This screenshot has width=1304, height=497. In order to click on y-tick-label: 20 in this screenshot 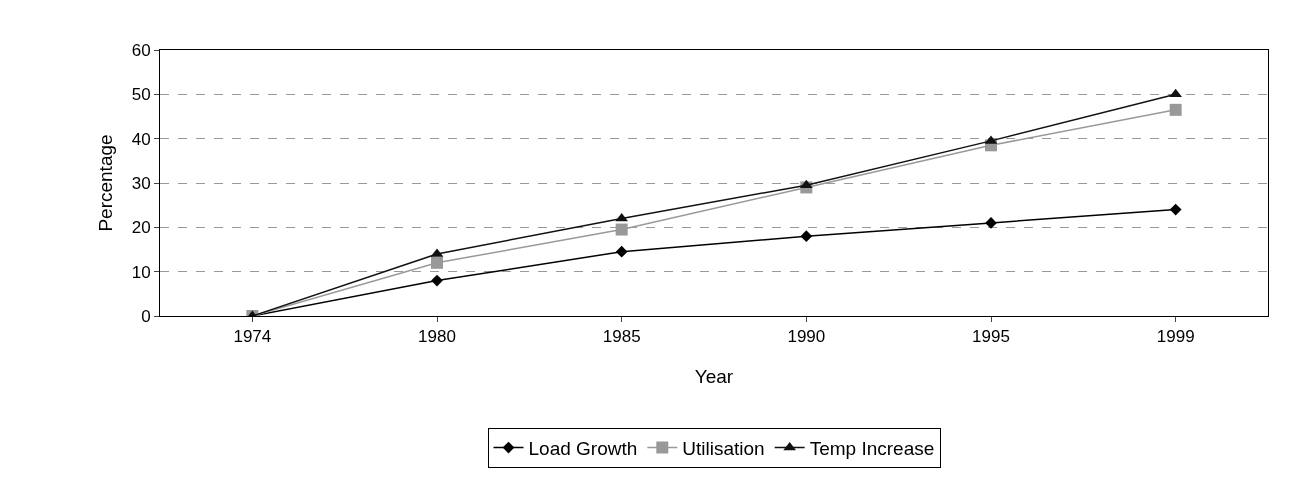, I will do `click(141, 228)`.